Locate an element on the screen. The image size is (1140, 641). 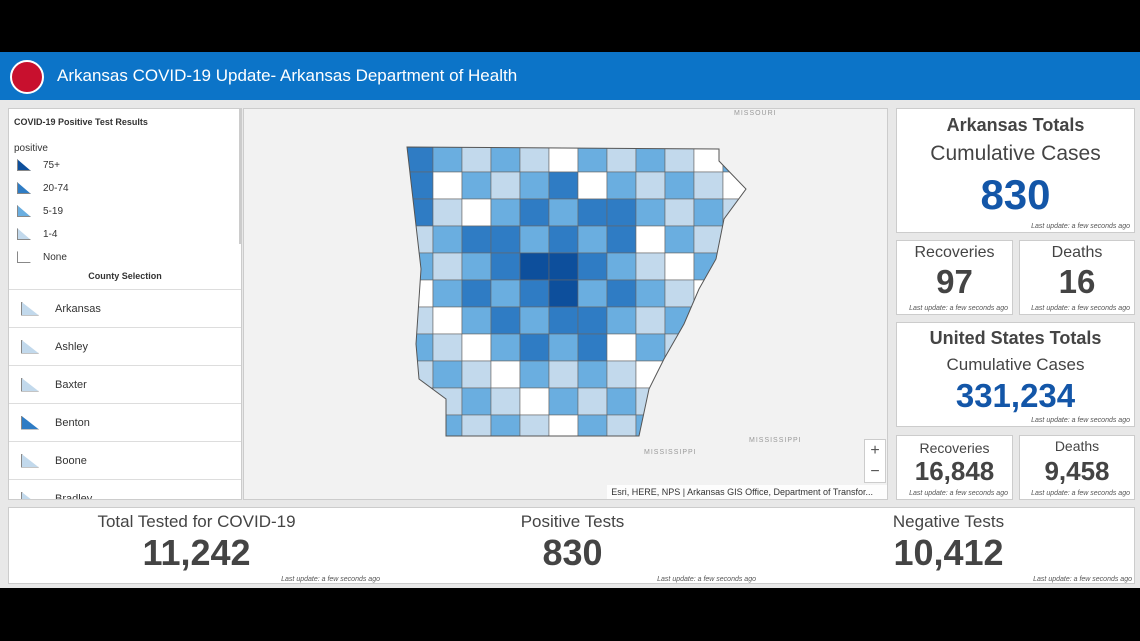
county-item: Ashley is located at coordinates (125, 347).